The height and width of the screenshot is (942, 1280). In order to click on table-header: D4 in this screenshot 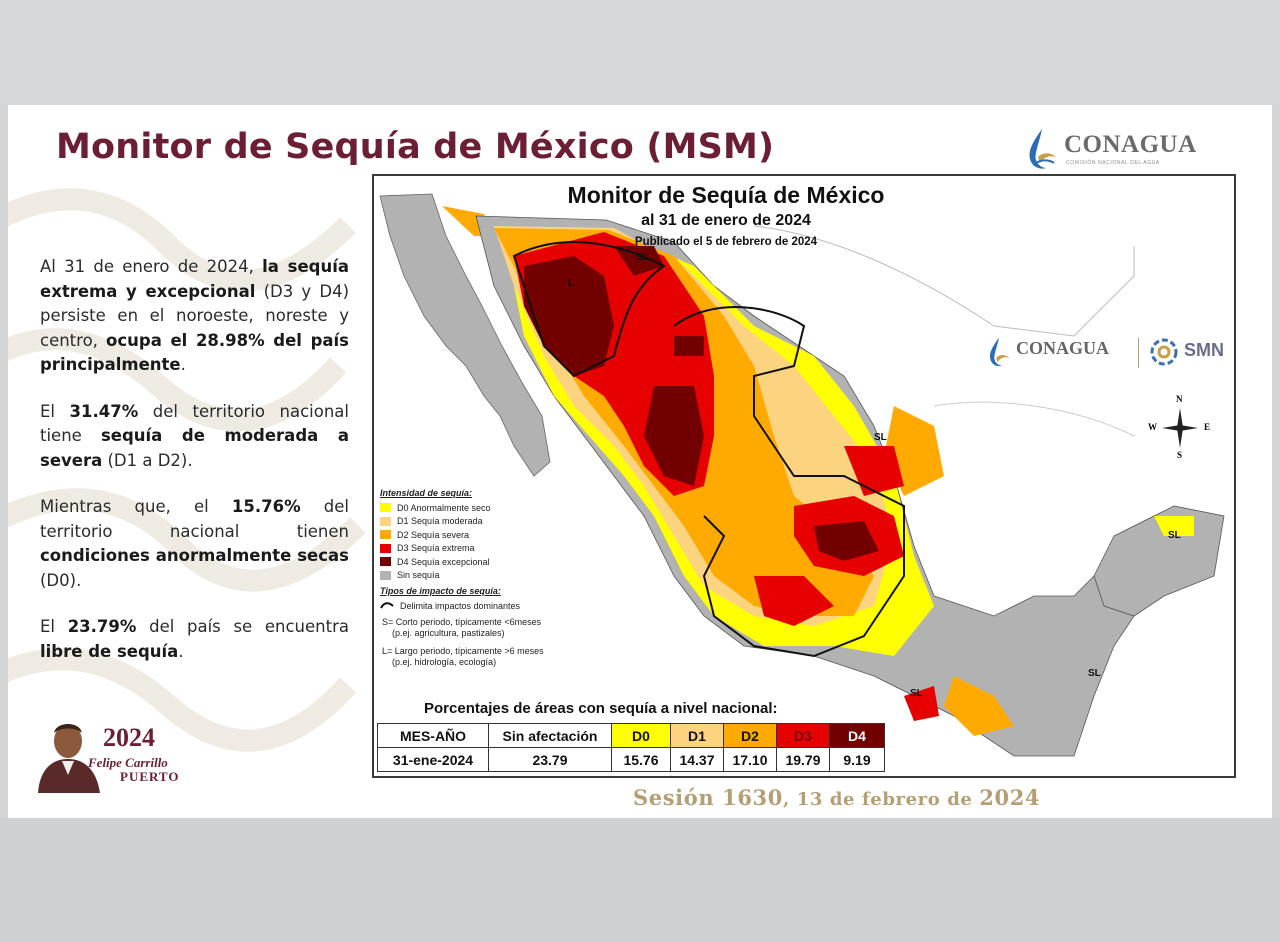, I will do `click(857, 735)`.